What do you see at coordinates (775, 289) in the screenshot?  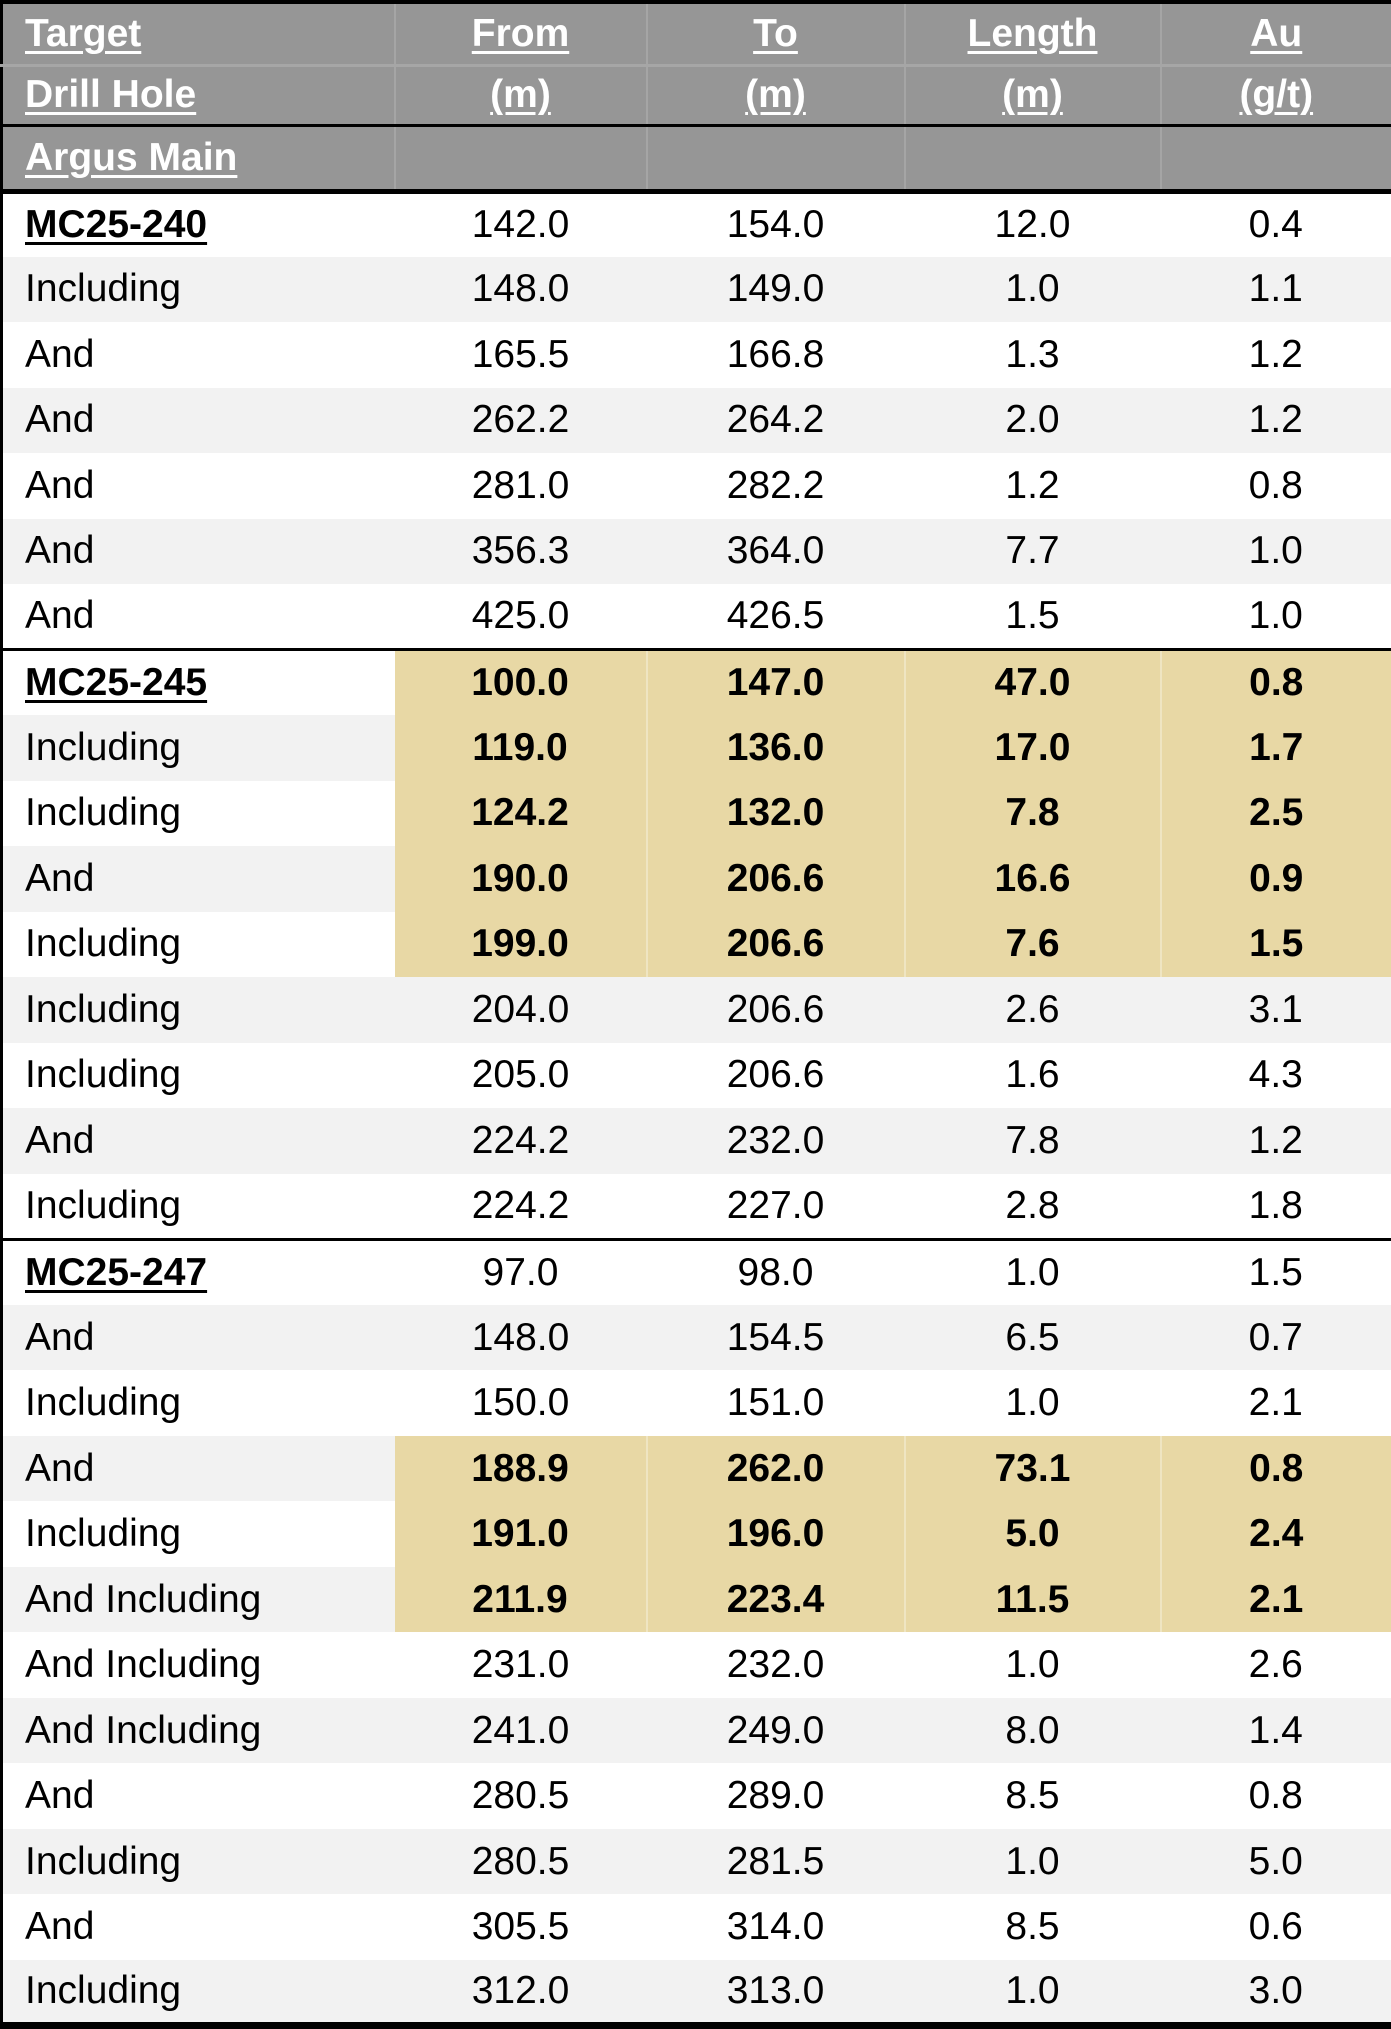 I see `to-value: 149.0` at bounding box center [775, 289].